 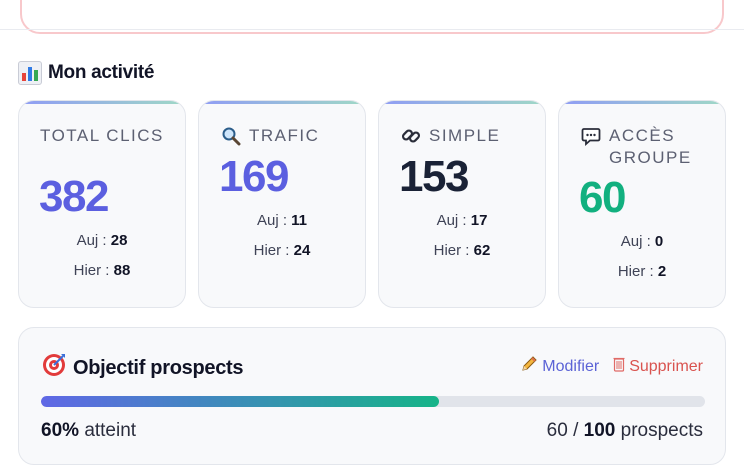 I want to click on stat-today: Auj : 11, so click(x=282, y=220).